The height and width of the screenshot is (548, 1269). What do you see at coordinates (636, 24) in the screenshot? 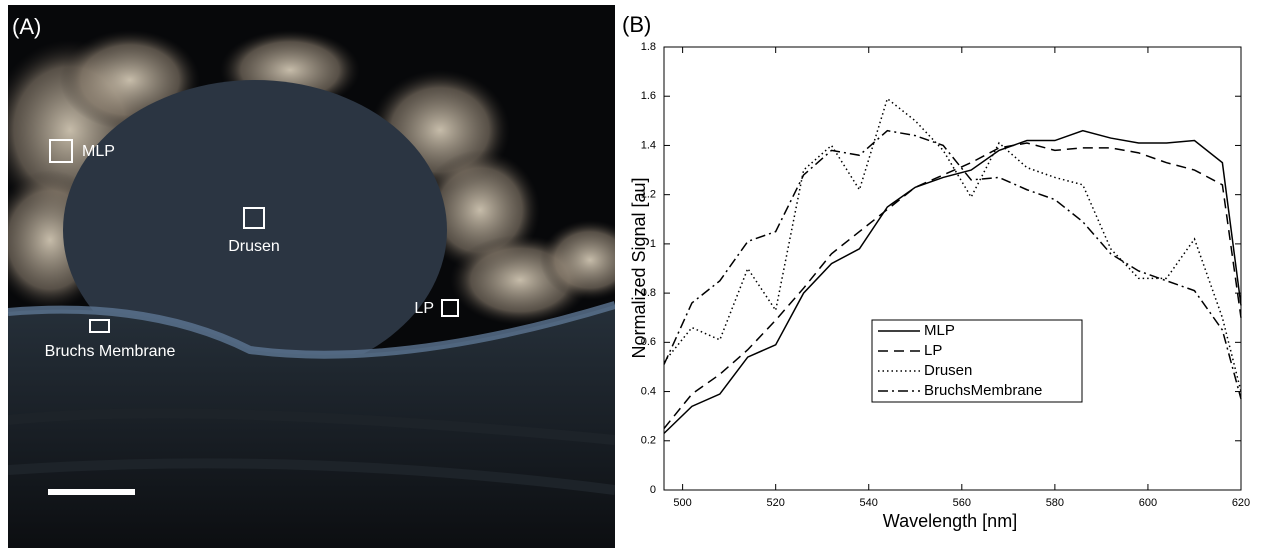
I see `panel-label: (B)` at bounding box center [636, 24].